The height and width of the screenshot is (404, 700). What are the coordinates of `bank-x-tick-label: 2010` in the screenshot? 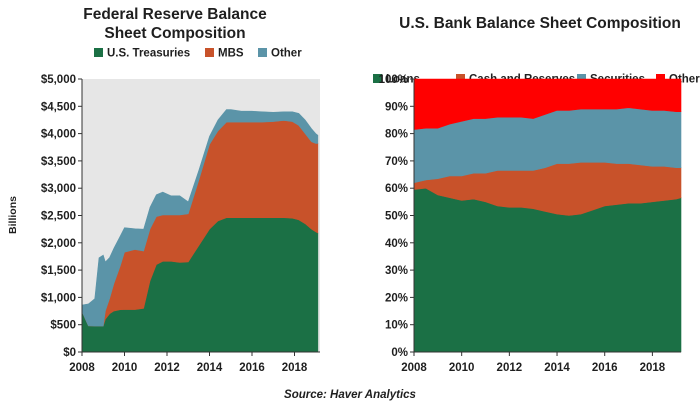 It's located at (462, 368).